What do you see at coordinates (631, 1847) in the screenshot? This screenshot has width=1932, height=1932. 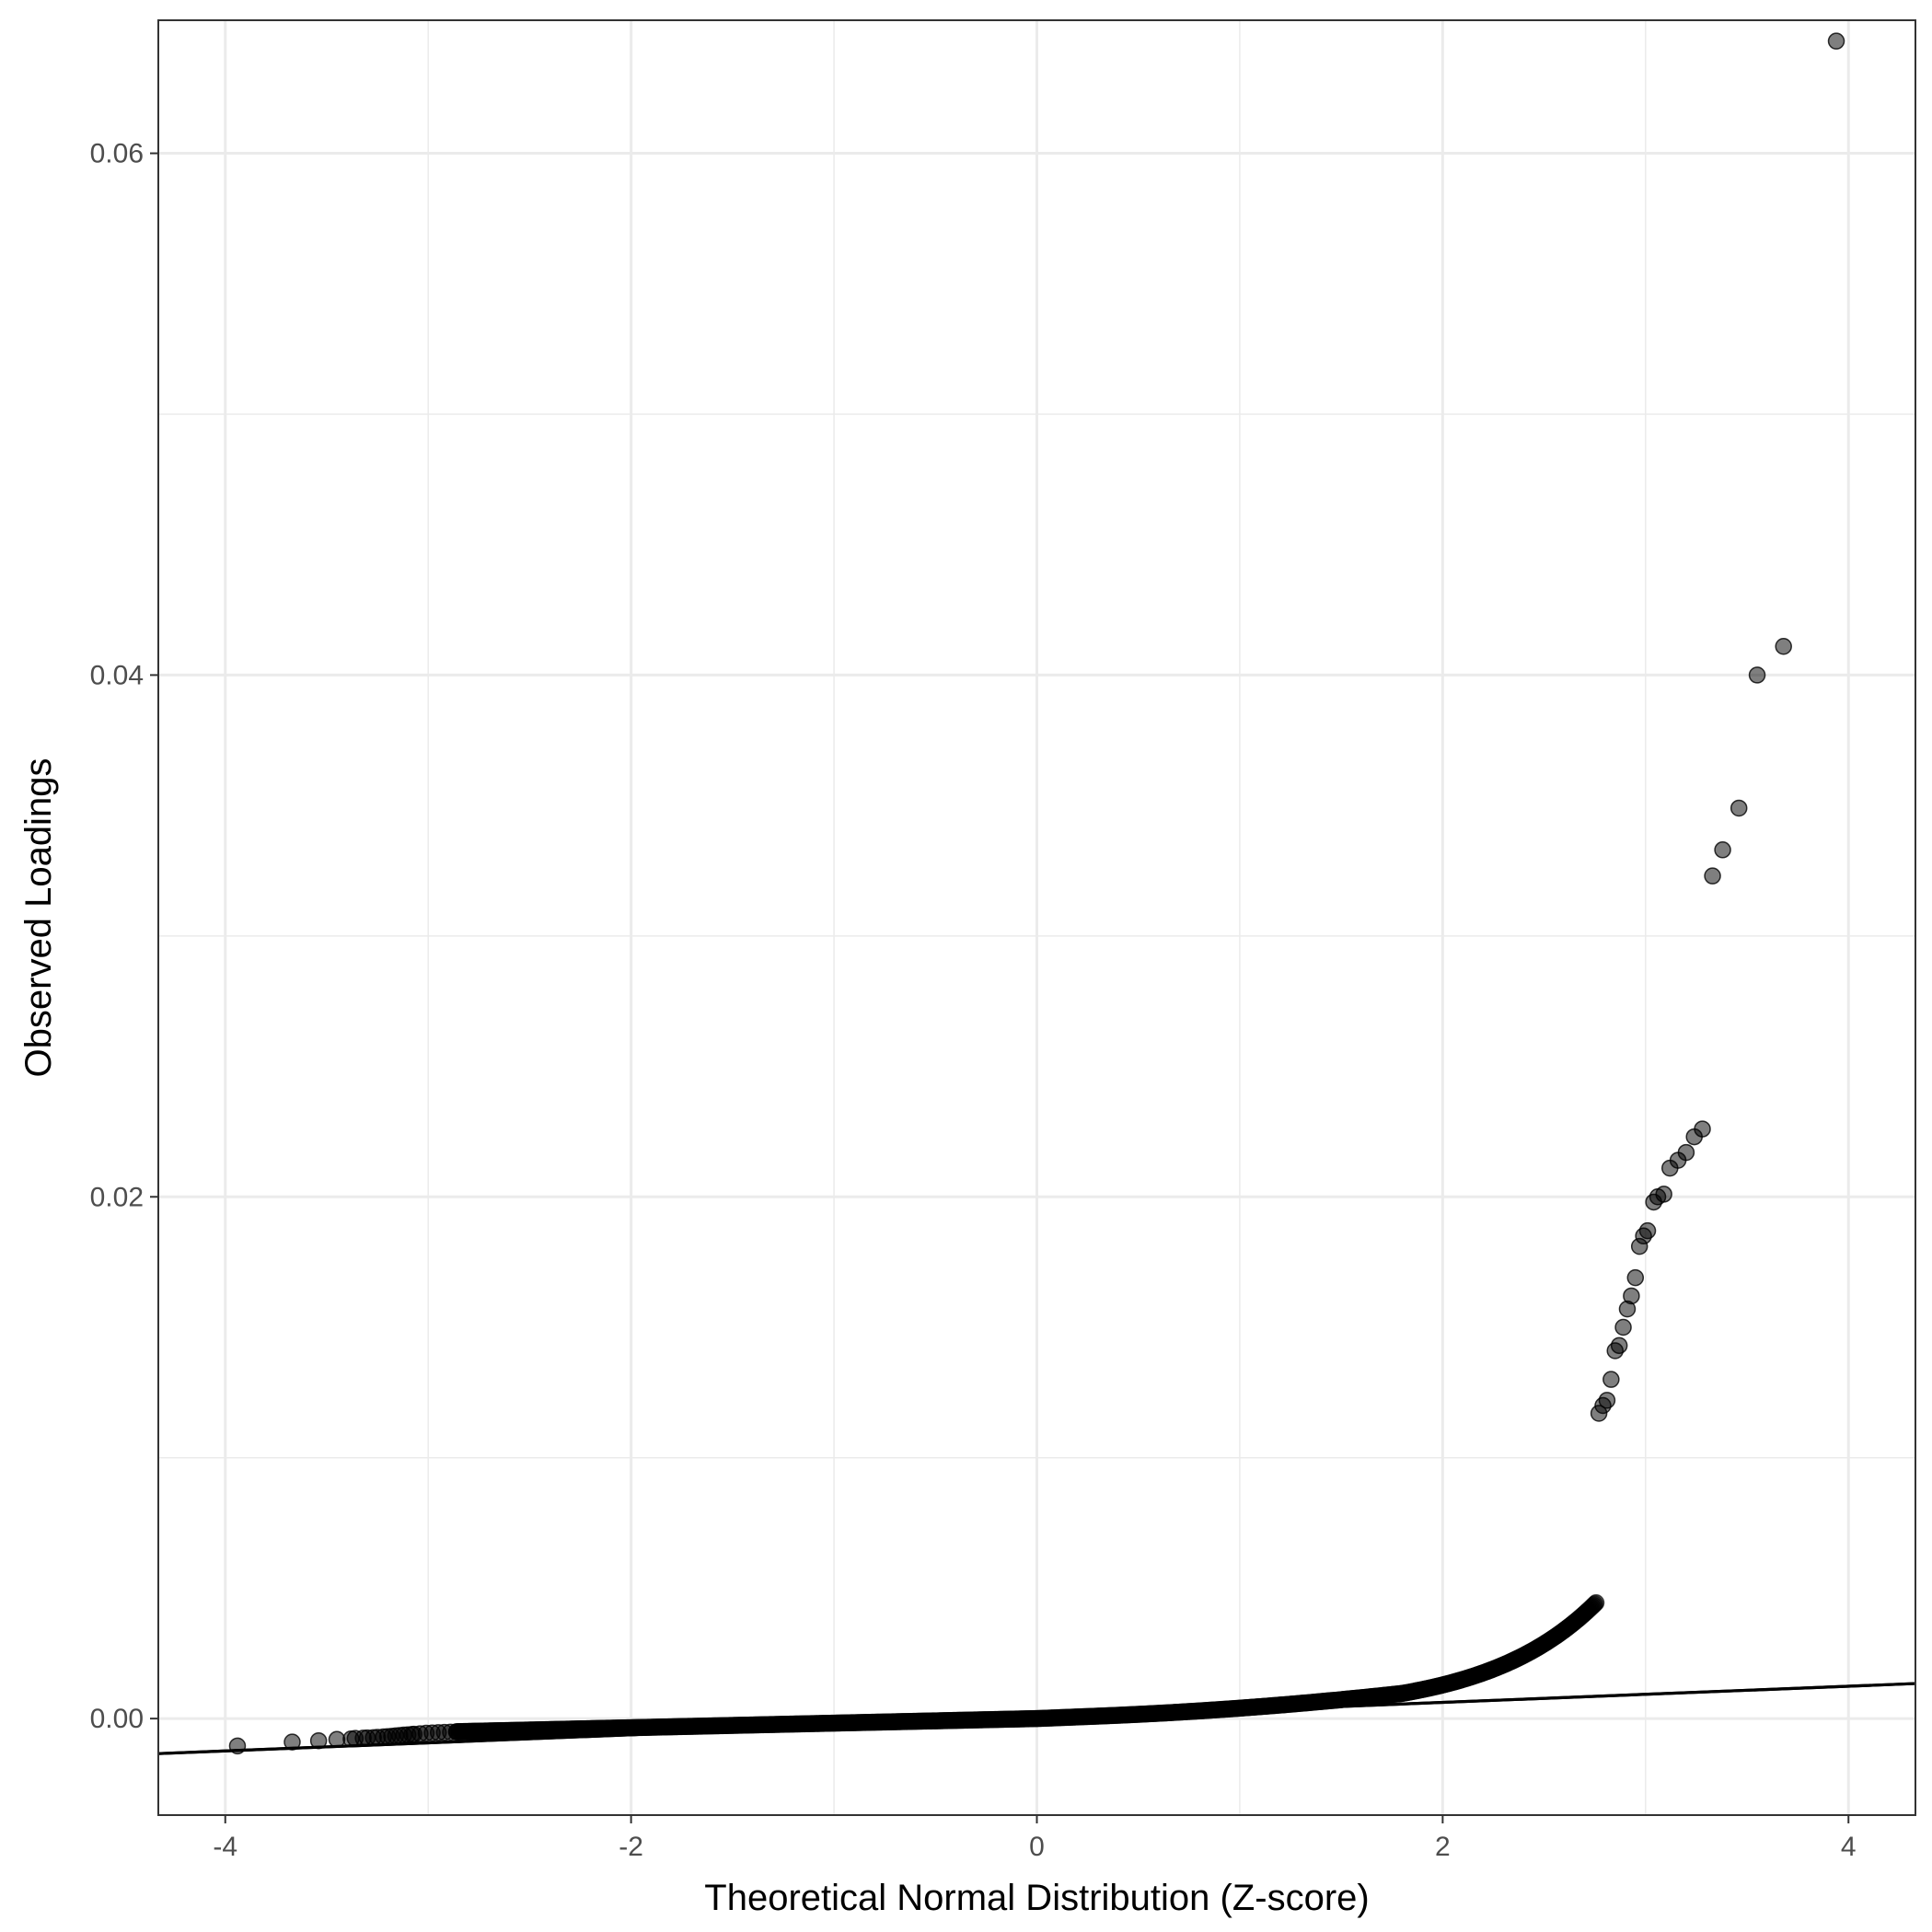 I see `x-tick-label: -2` at bounding box center [631, 1847].